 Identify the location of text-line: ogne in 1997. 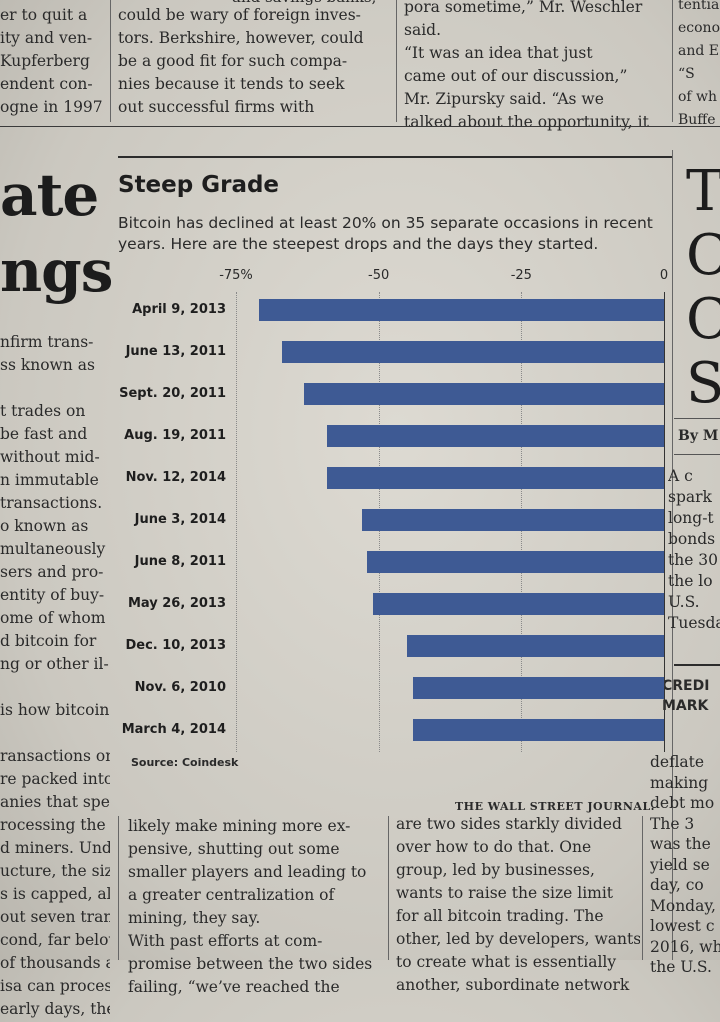
(51, 107).